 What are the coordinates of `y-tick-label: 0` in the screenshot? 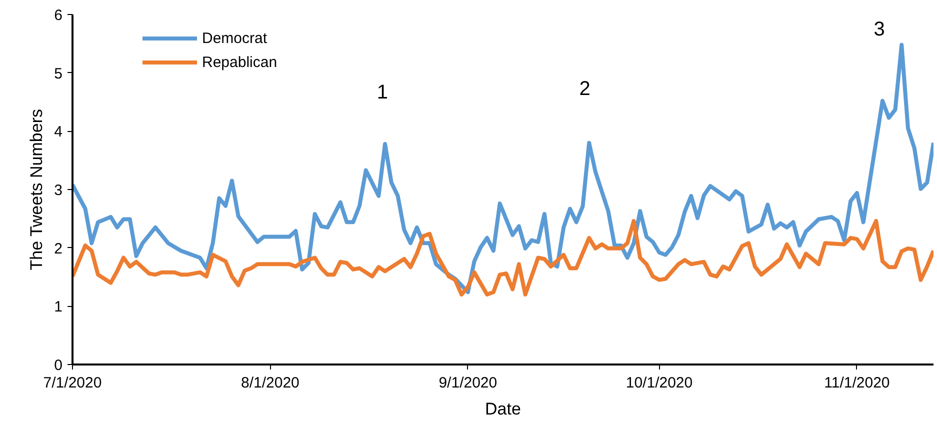 It's located at (58, 365).